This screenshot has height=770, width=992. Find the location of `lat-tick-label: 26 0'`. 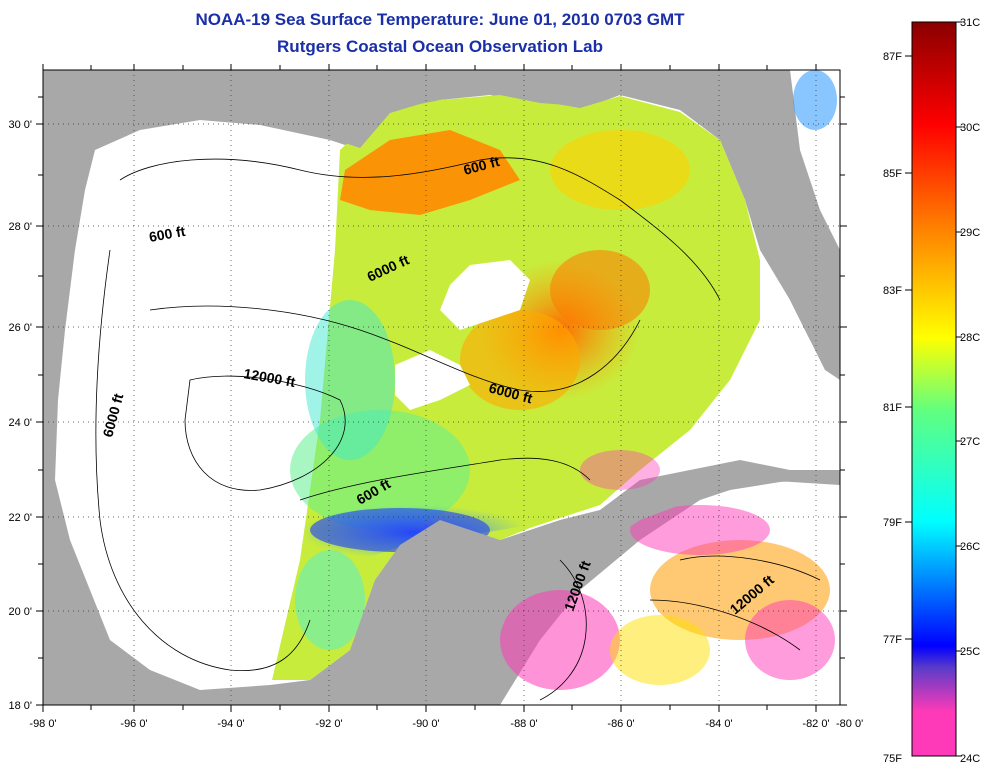

lat-tick-label: 26 0' is located at coordinates (20, 328).